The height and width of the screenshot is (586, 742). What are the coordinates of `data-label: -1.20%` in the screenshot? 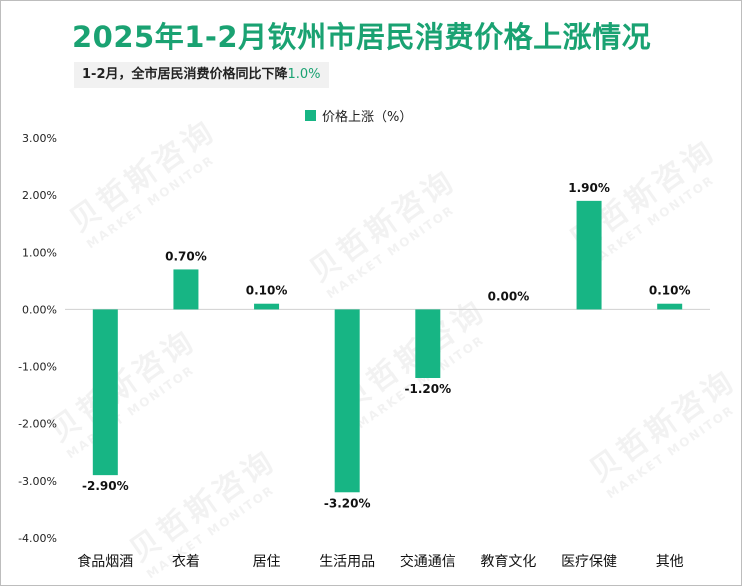 It's located at (428, 389).